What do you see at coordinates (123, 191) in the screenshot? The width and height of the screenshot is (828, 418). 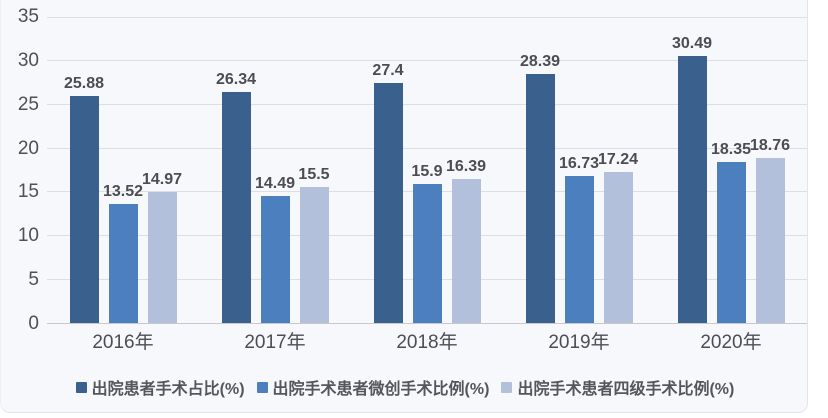 I see `value-label-series2-2016年: 13.52` at bounding box center [123, 191].